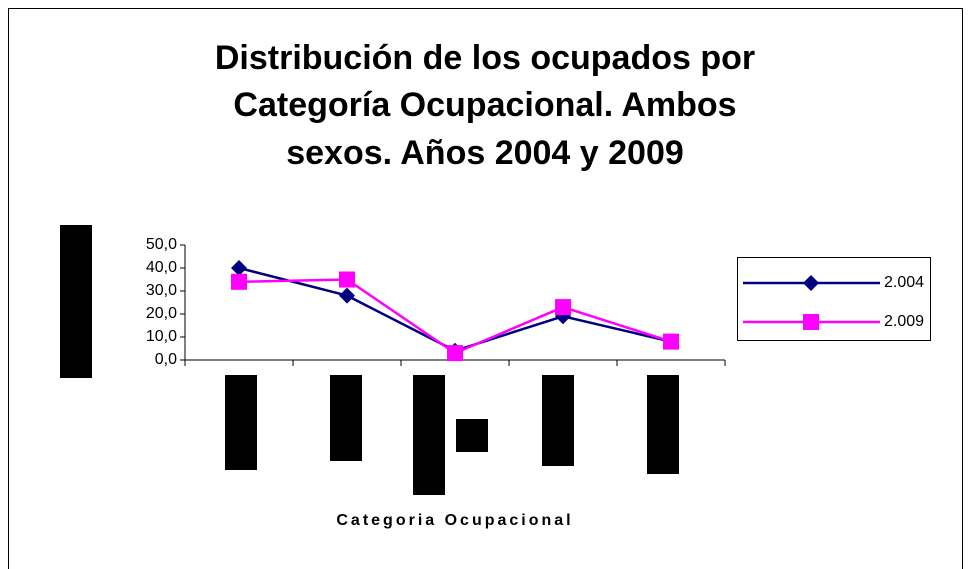  Describe the element at coordinates (834, 299) in the screenshot. I see `legend-box` at that location.